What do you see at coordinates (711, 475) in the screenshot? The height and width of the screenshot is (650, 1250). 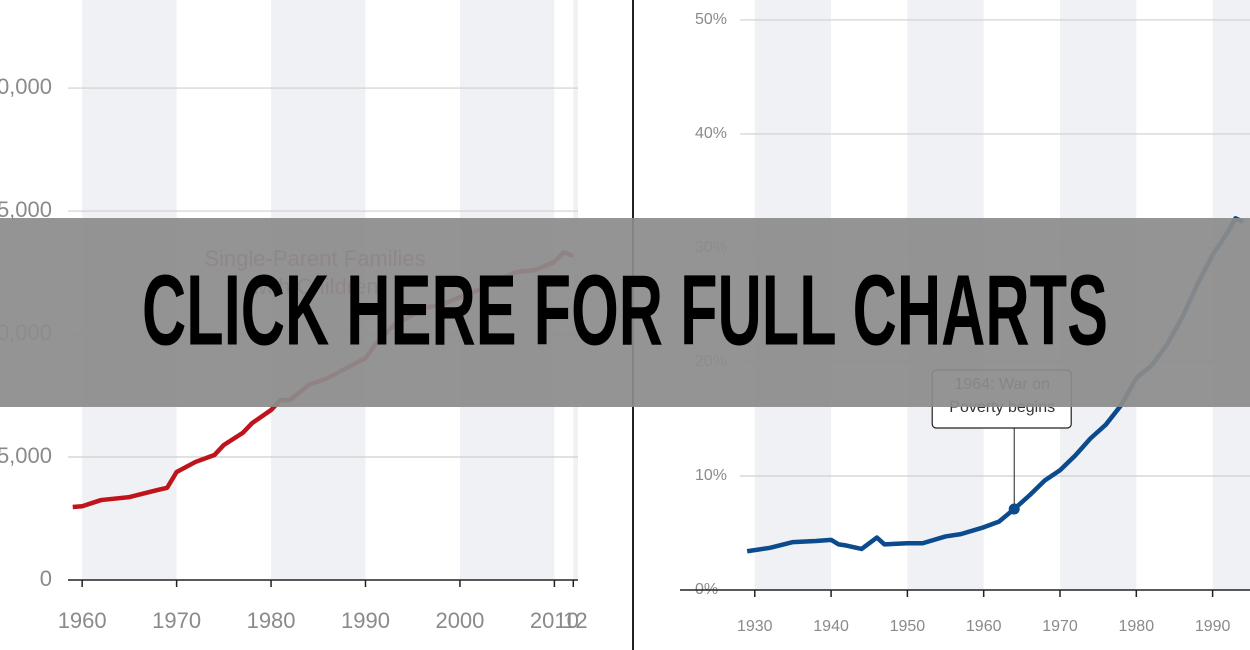 I see `y-tick-label: 10%` at bounding box center [711, 475].